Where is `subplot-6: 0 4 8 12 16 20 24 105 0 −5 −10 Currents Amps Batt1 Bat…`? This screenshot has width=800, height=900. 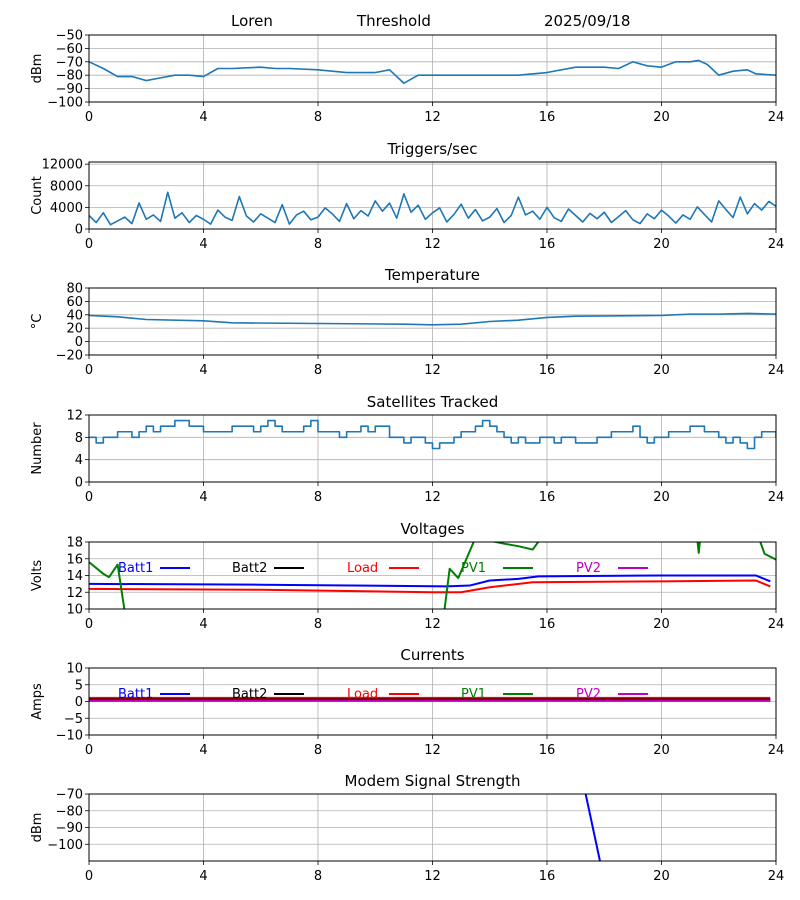 subplot-6: 0 4 8 12 16 20 24 105 0 −5 −10 Currents Amps Batt1 Bat… is located at coordinates (407, 702).